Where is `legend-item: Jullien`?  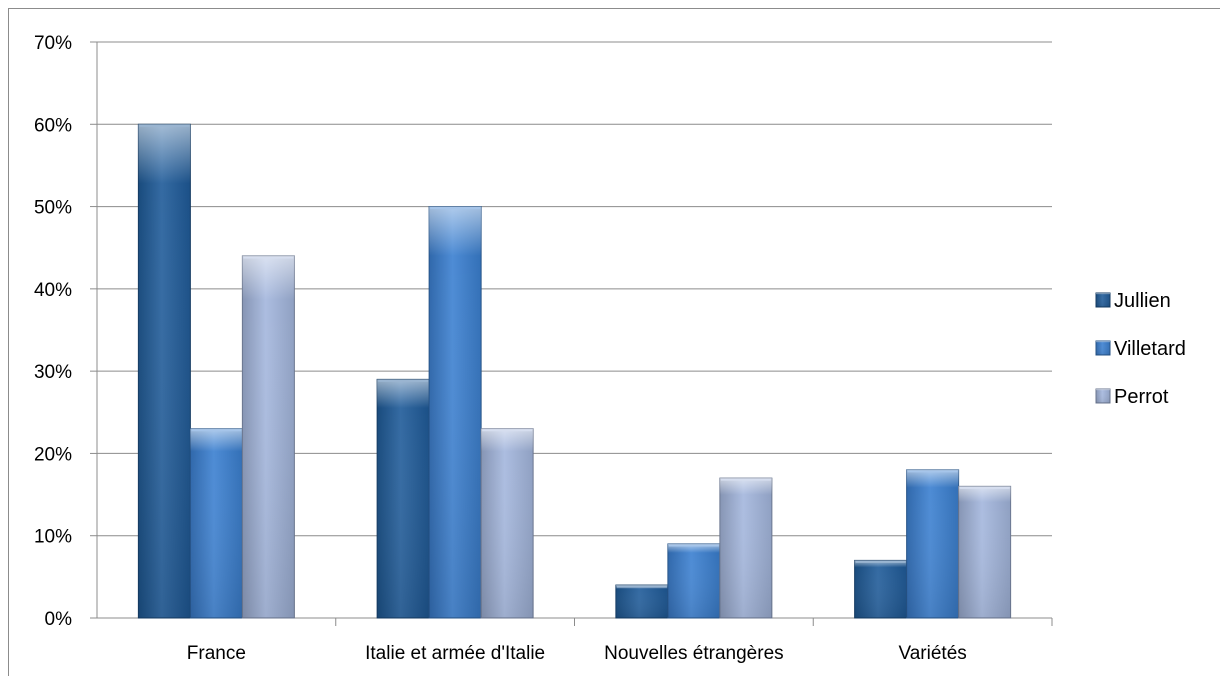
legend-item: Jullien is located at coordinates (1133, 301).